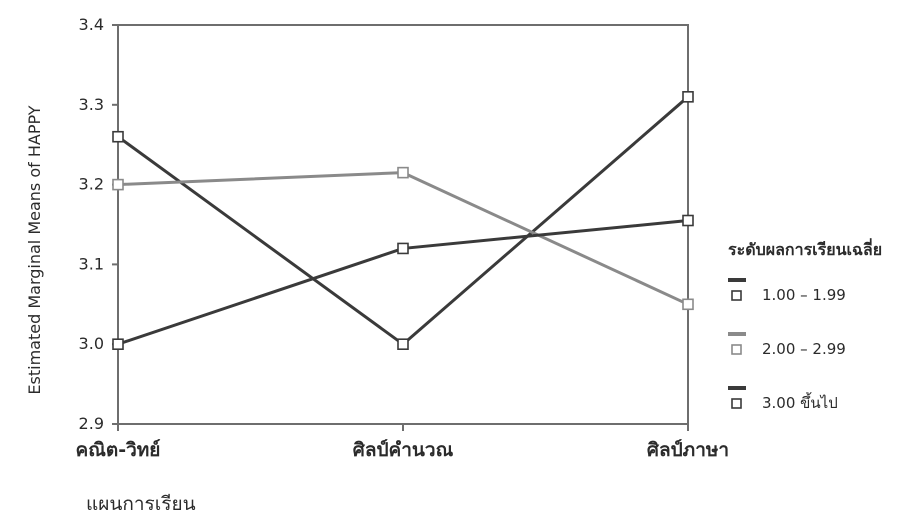 The height and width of the screenshot is (530, 918). What do you see at coordinates (403, 450) in the screenshot?
I see `x-tick-label: ศิลป์คำนวณ` at bounding box center [403, 450].